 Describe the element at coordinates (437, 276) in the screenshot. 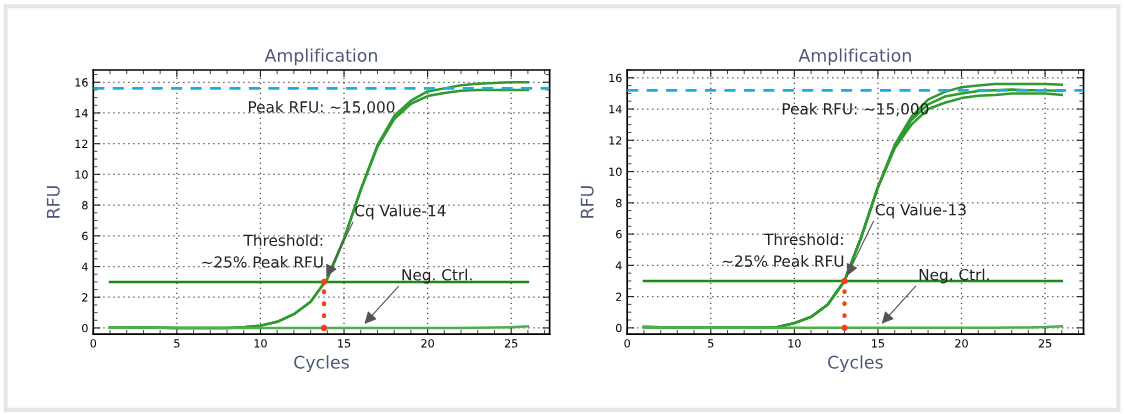

I see `annotation: Neg. Ctrl.` at that location.